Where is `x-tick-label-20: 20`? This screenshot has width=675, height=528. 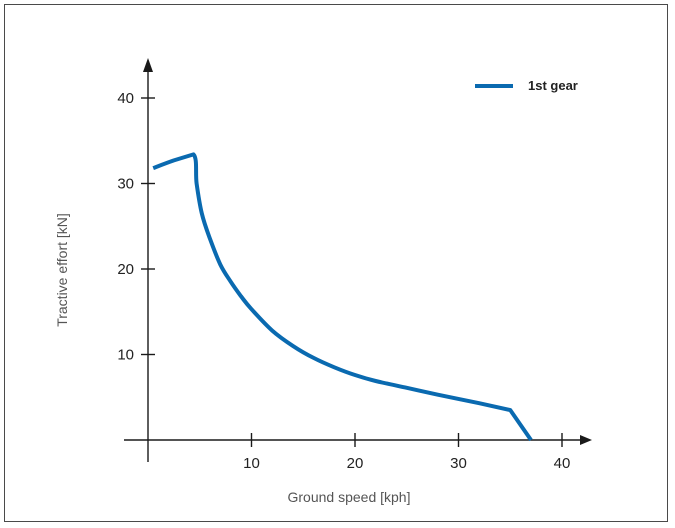 x-tick-label-20: 20 is located at coordinates (355, 463).